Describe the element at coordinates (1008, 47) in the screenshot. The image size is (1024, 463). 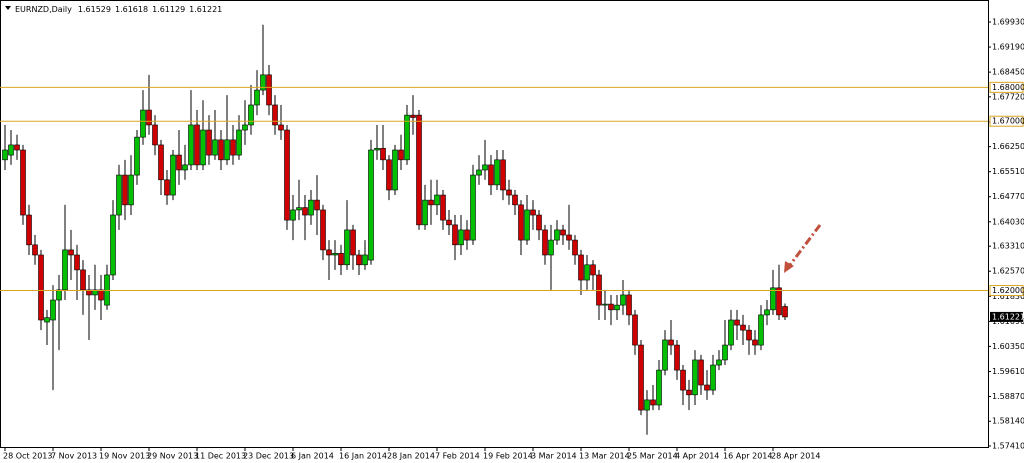
I see `y-tick-label: 1.69190` at that location.